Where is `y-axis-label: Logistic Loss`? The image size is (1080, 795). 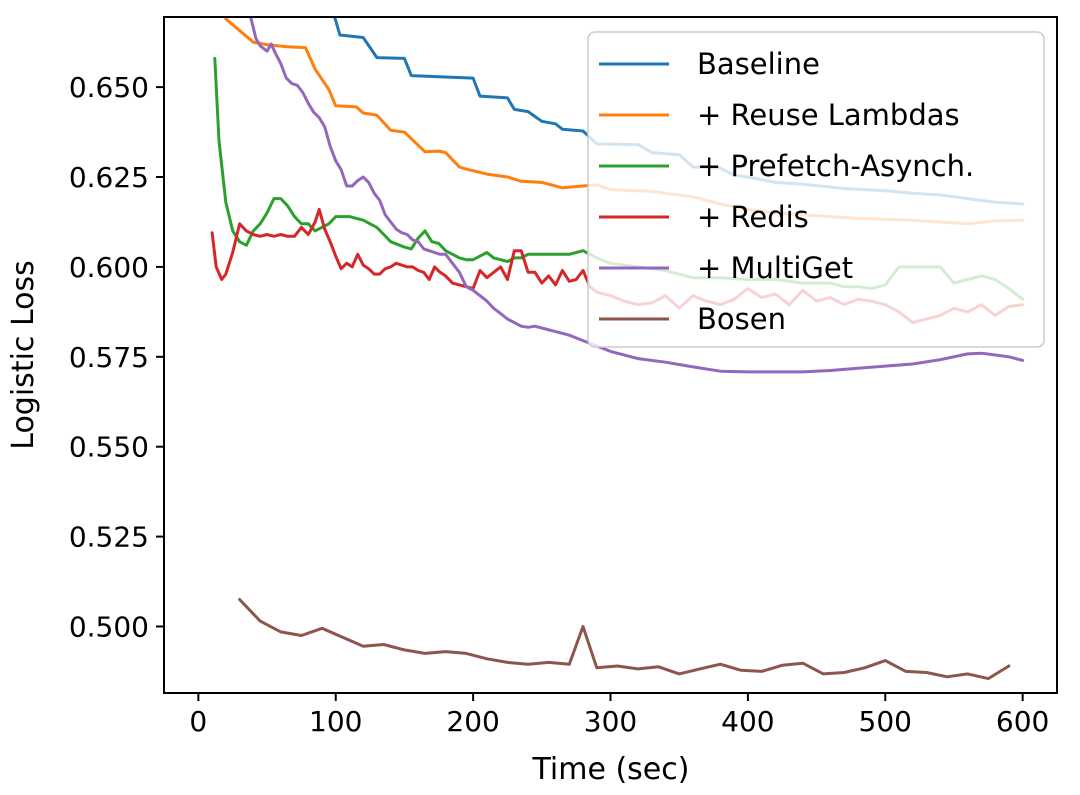 y-axis-label: Logistic Loss is located at coordinates (23, 354).